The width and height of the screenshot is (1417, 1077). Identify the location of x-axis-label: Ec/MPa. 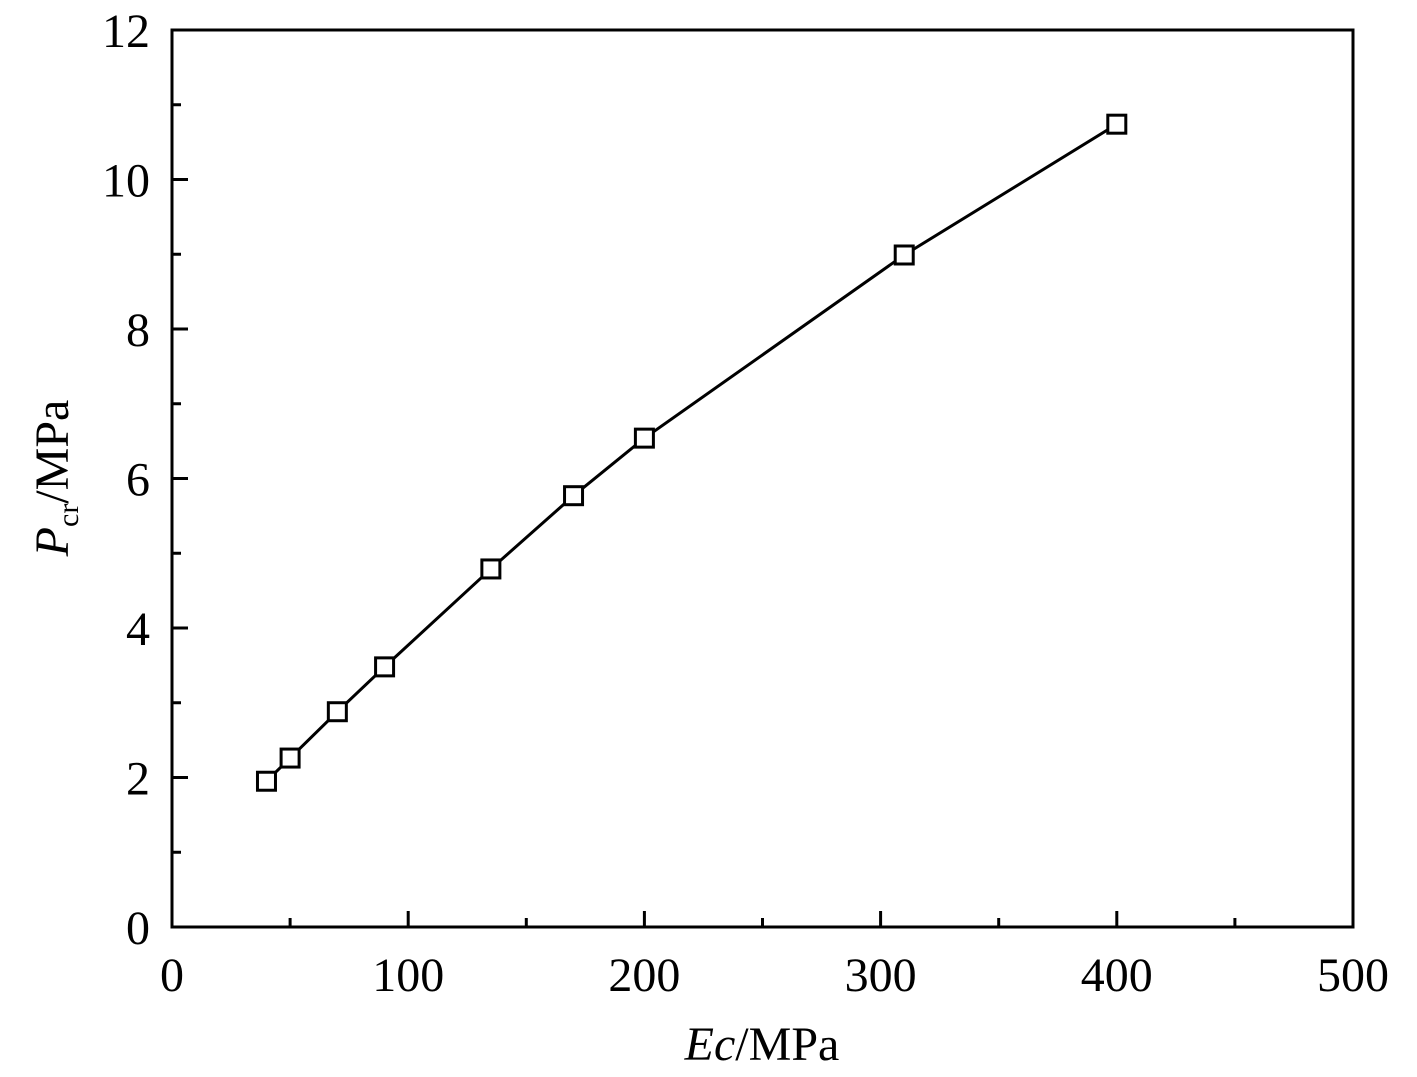
(762, 1044).